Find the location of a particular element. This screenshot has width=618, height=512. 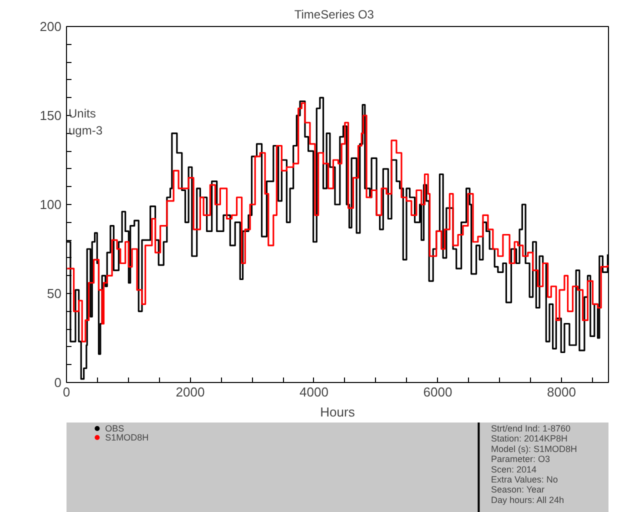

text: Model (s): S1MOD8H is located at coordinates (534, 449).